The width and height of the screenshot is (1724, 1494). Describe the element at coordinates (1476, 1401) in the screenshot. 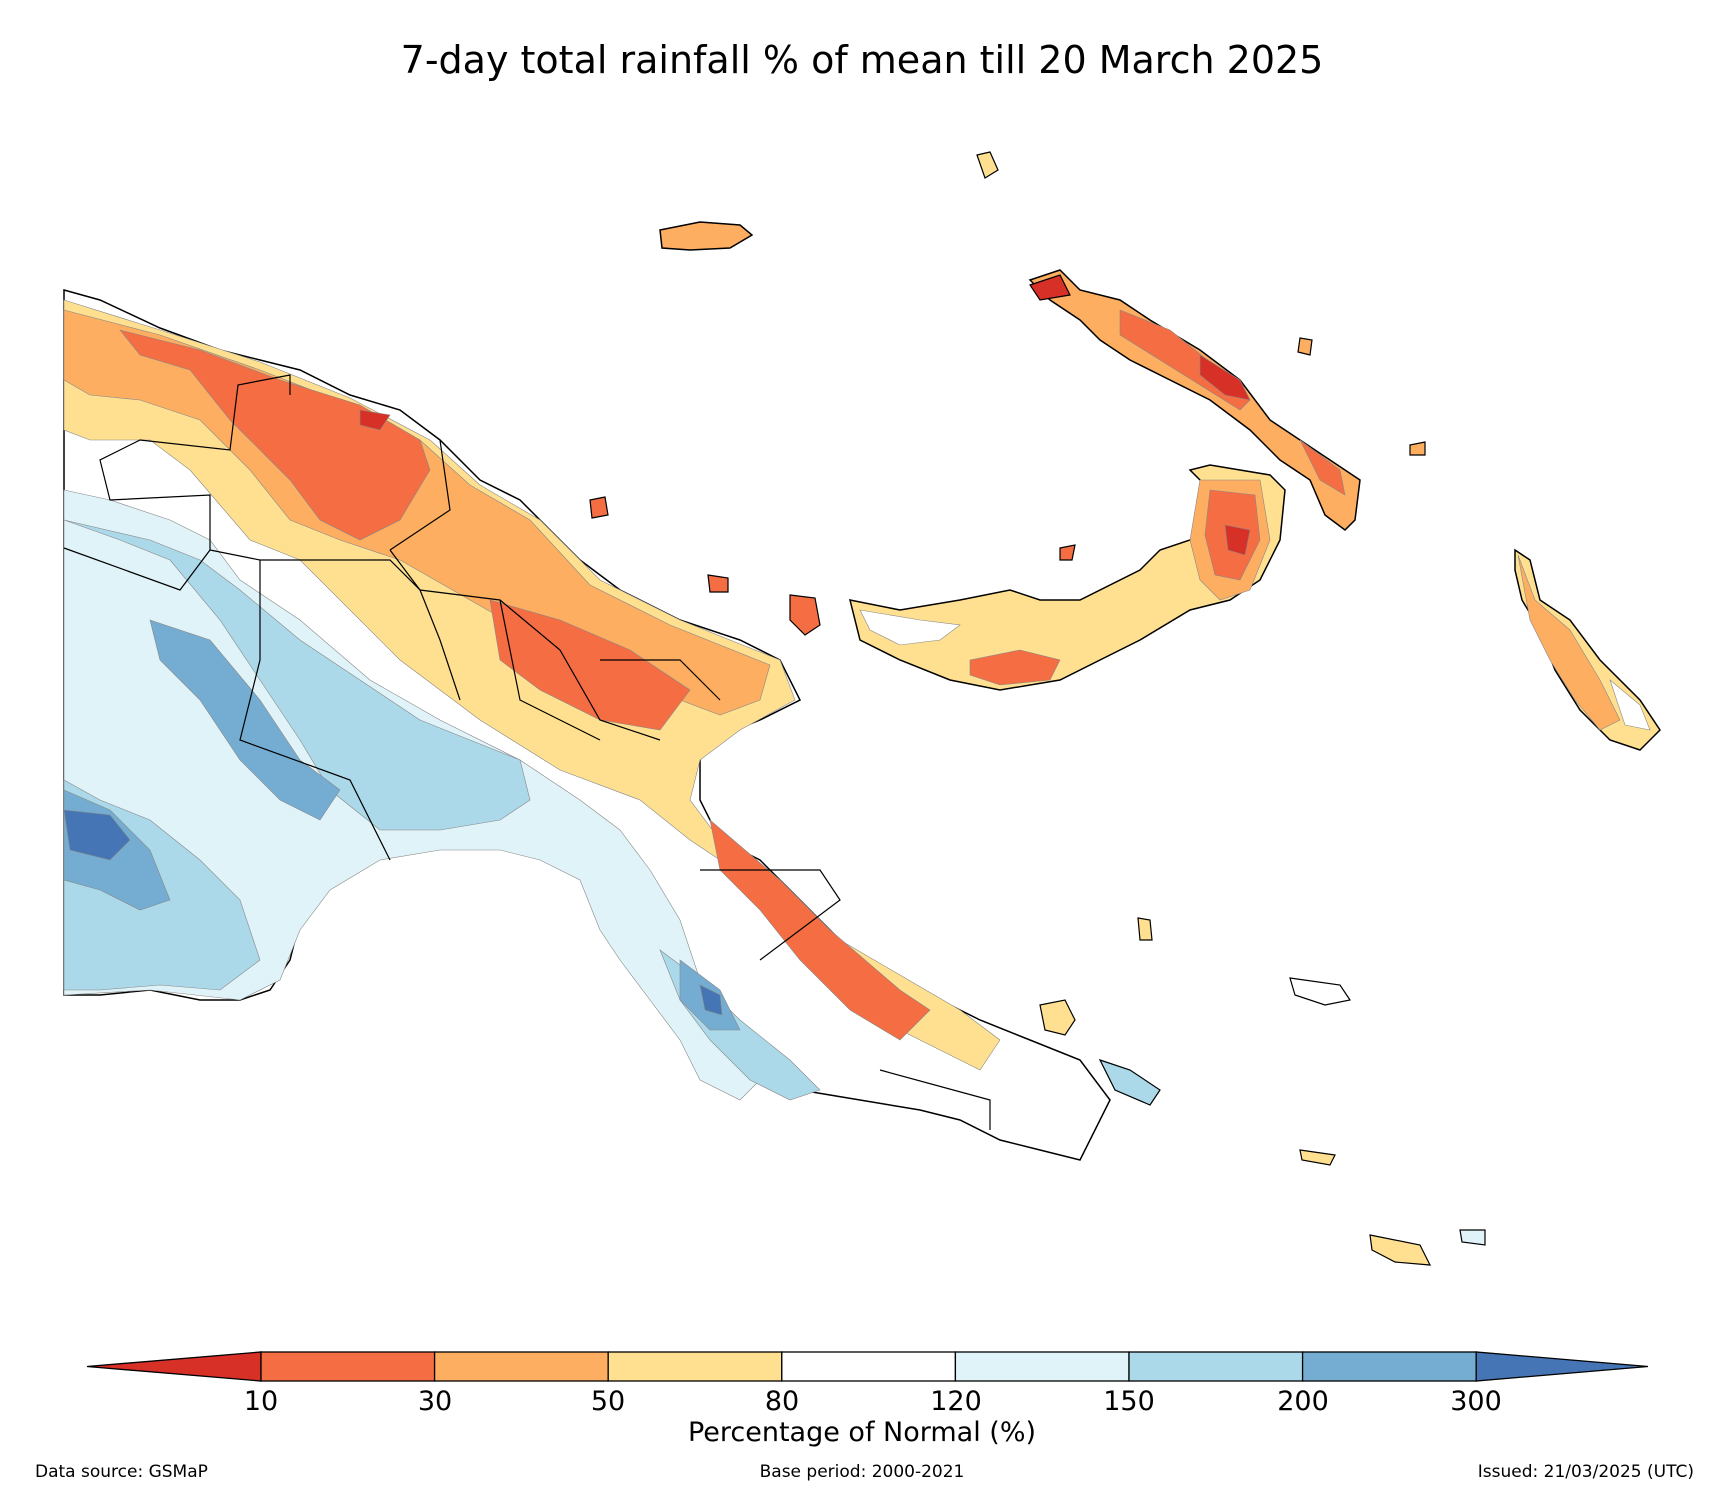

I see `colorbar-tick: 300` at that location.